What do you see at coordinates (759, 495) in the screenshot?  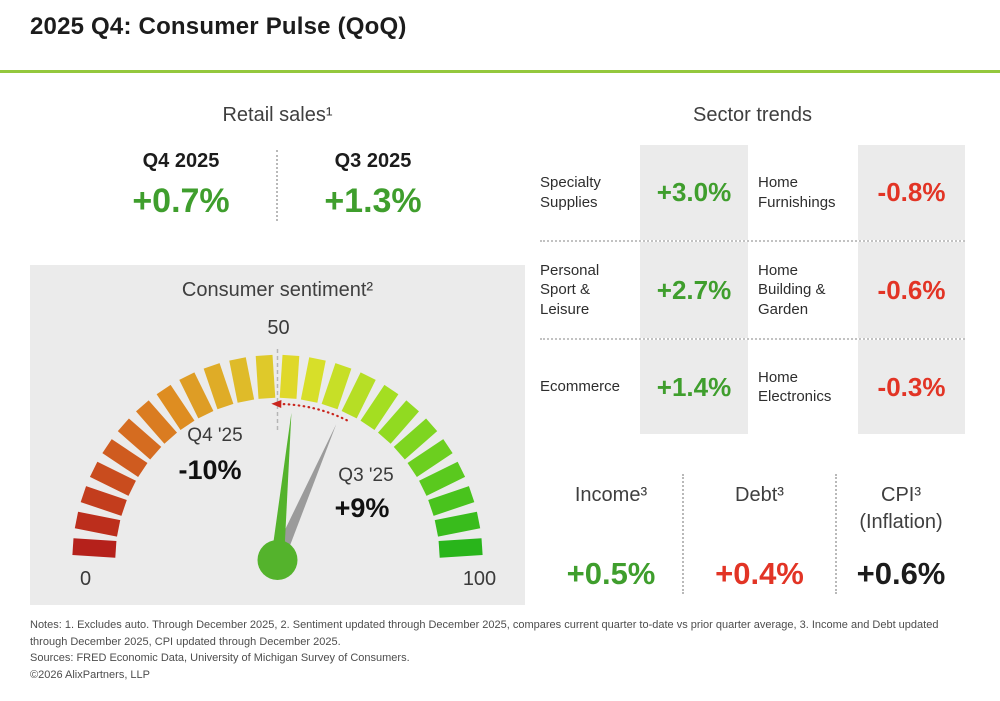 I see `indicator-label: Debt³` at bounding box center [759, 495].